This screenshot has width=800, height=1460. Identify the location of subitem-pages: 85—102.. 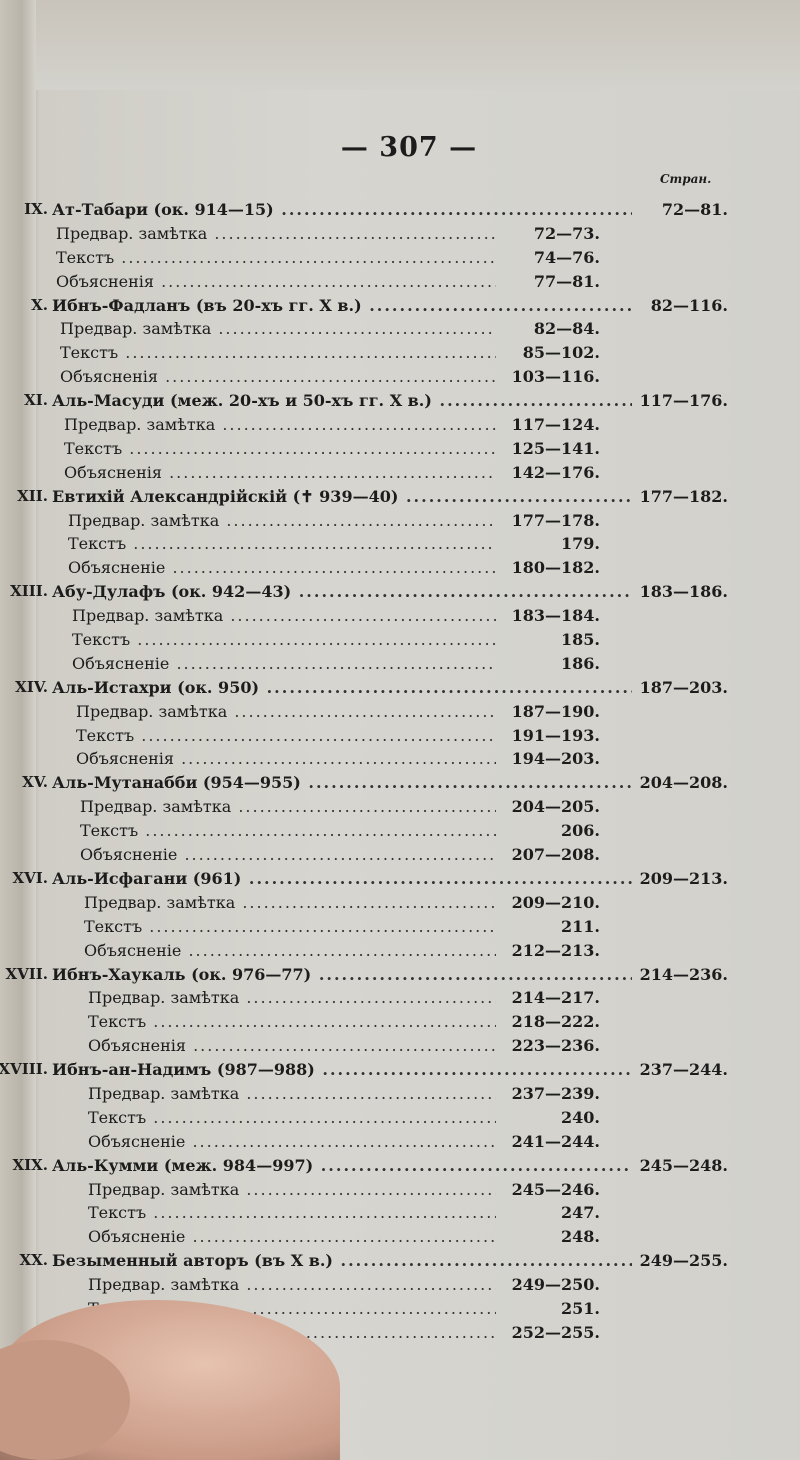
(561, 353).